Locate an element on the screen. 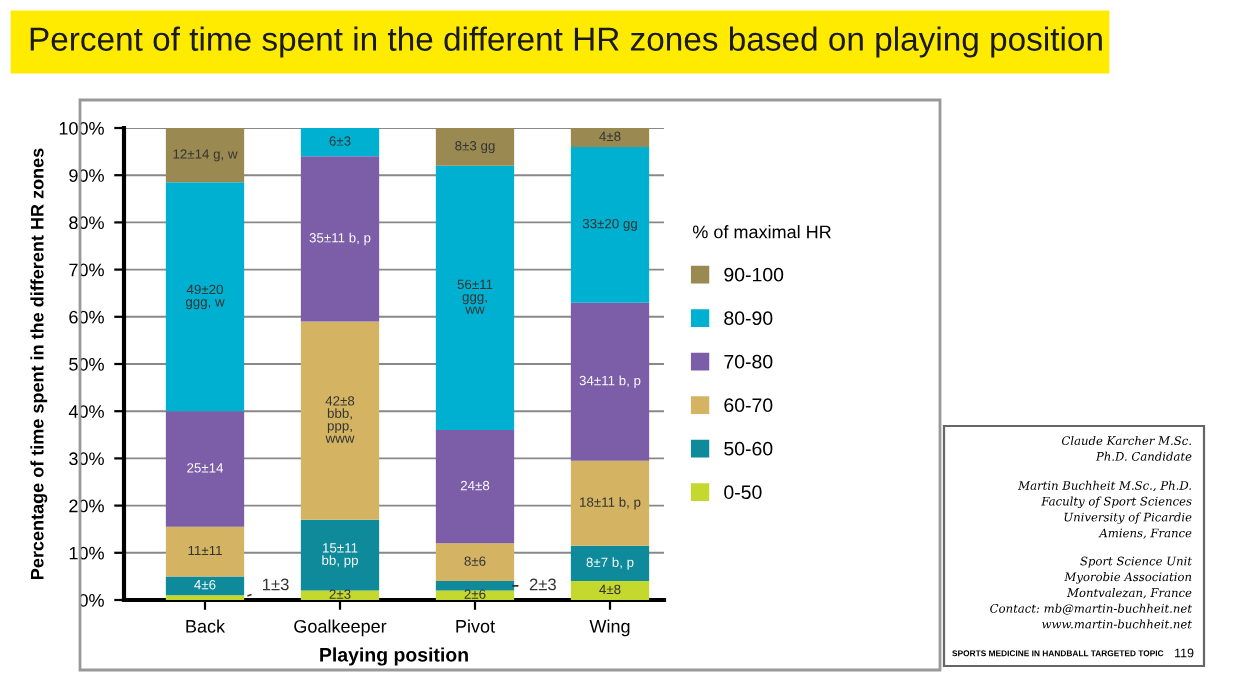  data-label: 2±3 is located at coordinates (542, 584).